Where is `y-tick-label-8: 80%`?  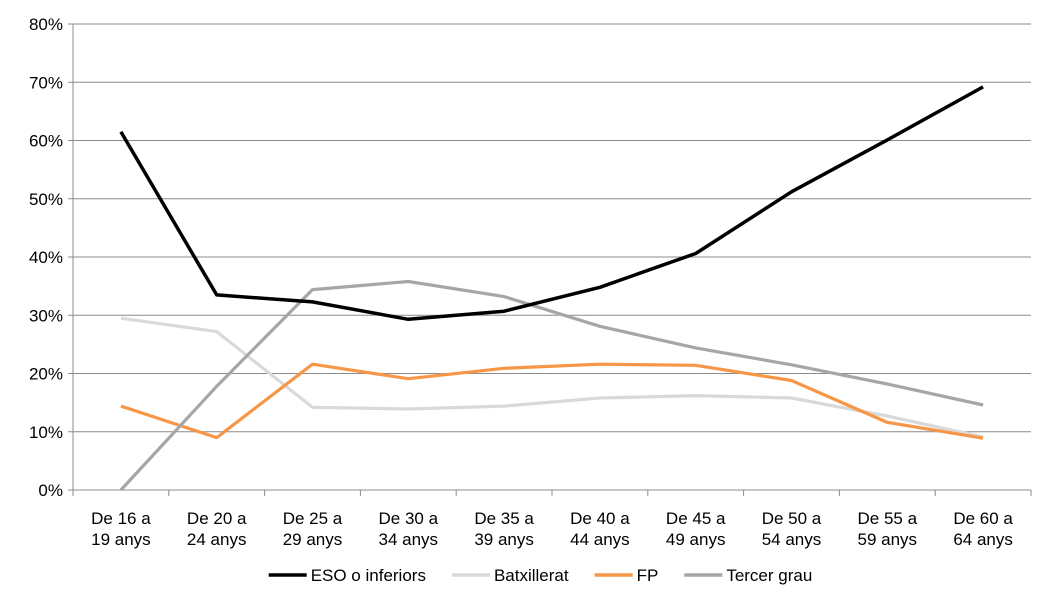 y-tick-label-8: 80% is located at coordinates (46, 24).